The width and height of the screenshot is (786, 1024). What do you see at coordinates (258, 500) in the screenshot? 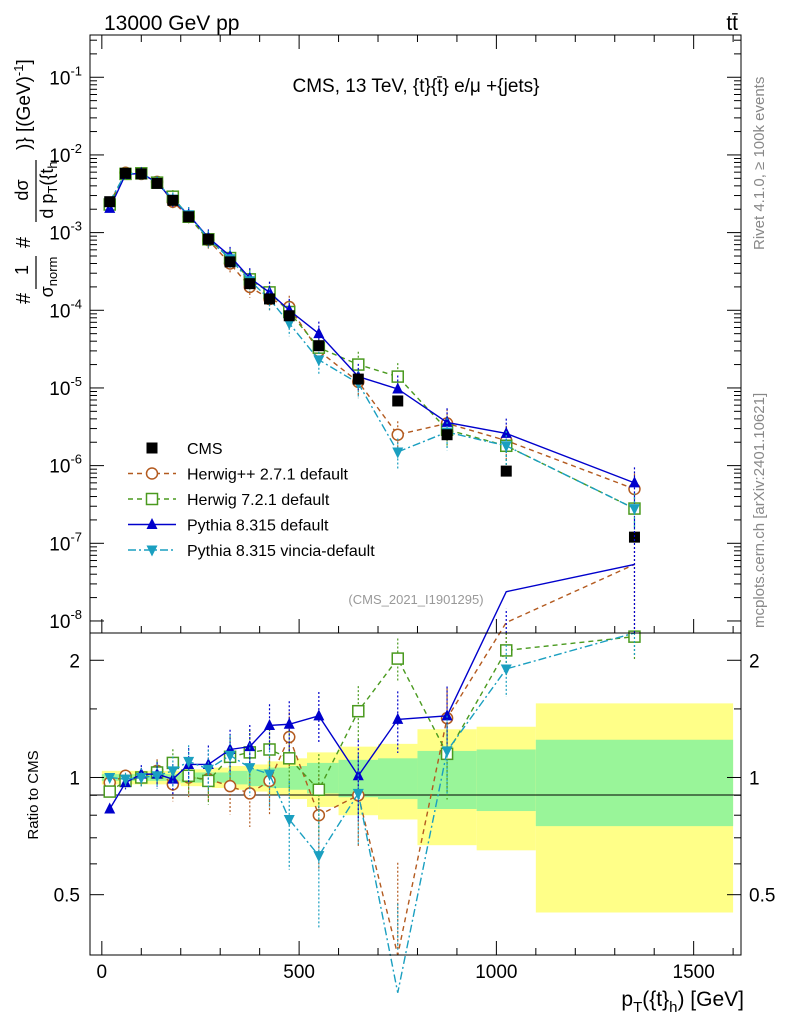
I see `legend-label: Herwig 7.2.1 default` at bounding box center [258, 500].